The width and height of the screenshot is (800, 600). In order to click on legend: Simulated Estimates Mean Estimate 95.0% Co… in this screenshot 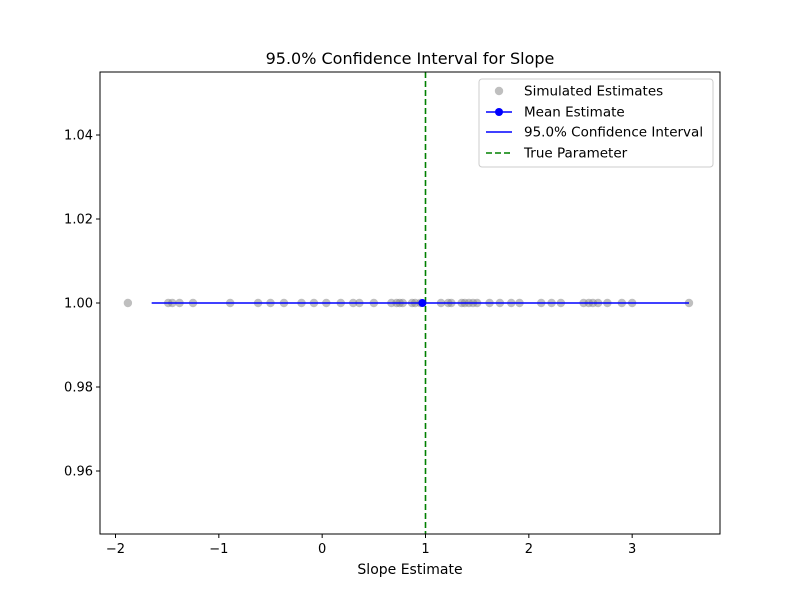, I will do `click(596, 123)`.